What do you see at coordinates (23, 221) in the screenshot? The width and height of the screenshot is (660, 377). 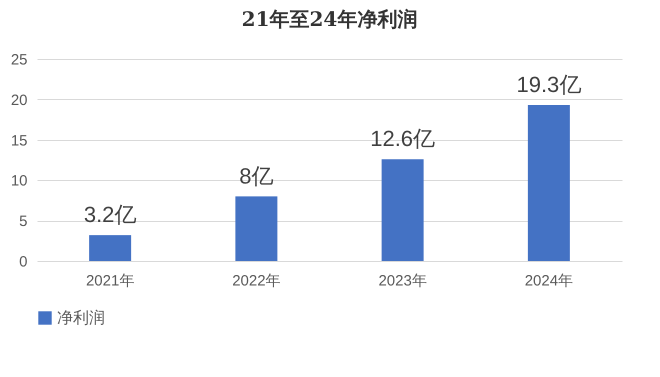 I see `y-tick-label: 5` at bounding box center [23, 221].